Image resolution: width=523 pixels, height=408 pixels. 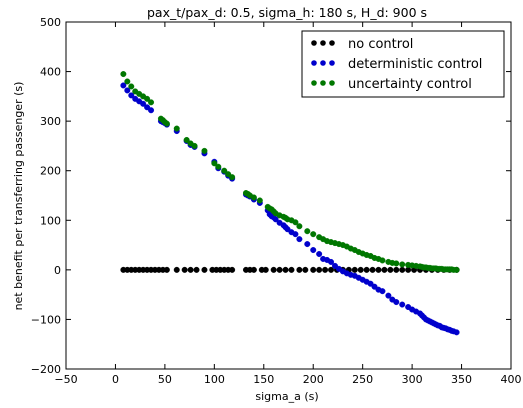 What do you see at coordinates (50, 220) in the screenshot?
I see `y-tick-label: 100` at bounding box center [50, 220].